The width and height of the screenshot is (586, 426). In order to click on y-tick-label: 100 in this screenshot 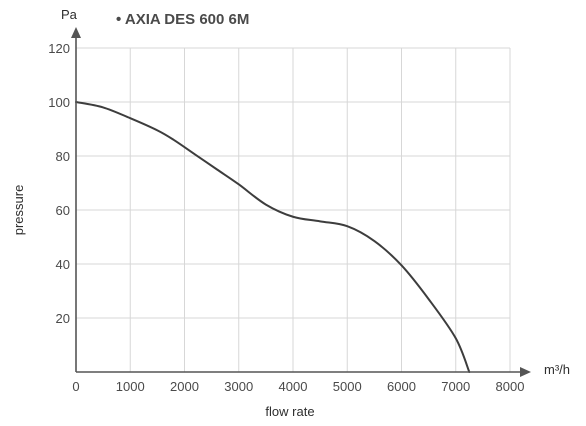, I will do `click(59, 102)`.